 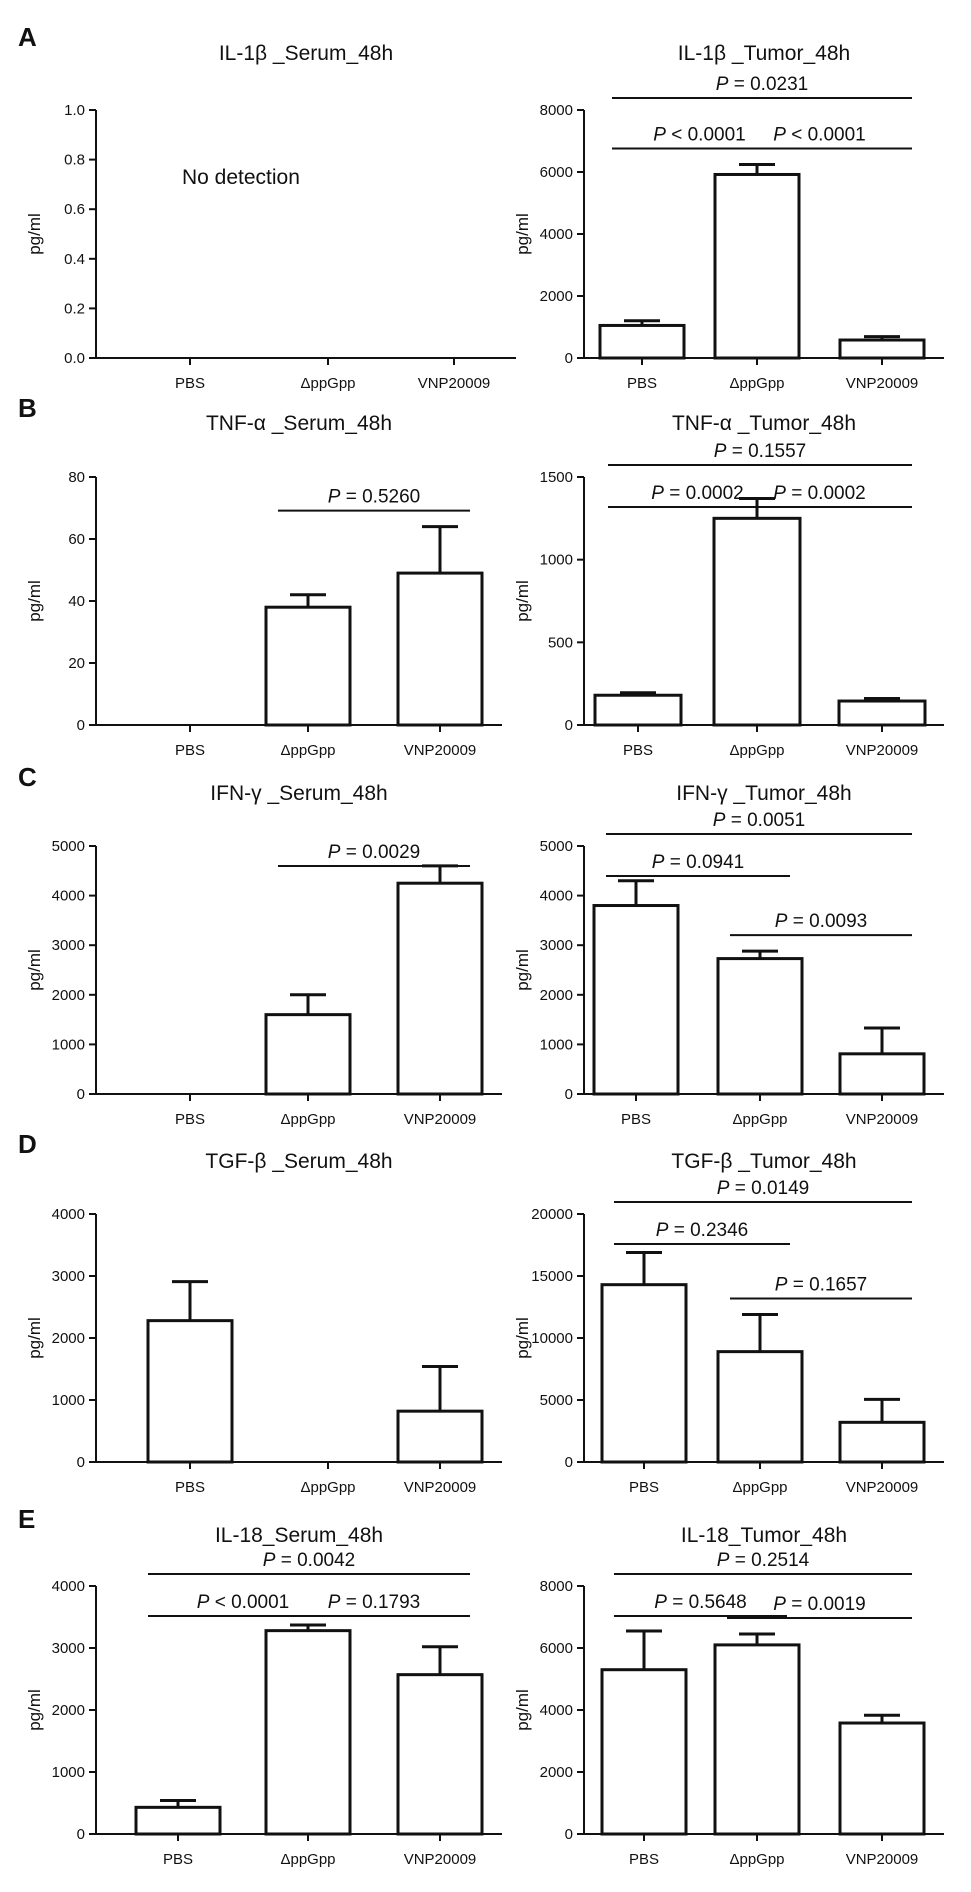 What do you see at coordinates (298, 793) in the screenshot?
I see `chart-title: IFN-γ _Serum_48h` at bounding box center [298, 793].